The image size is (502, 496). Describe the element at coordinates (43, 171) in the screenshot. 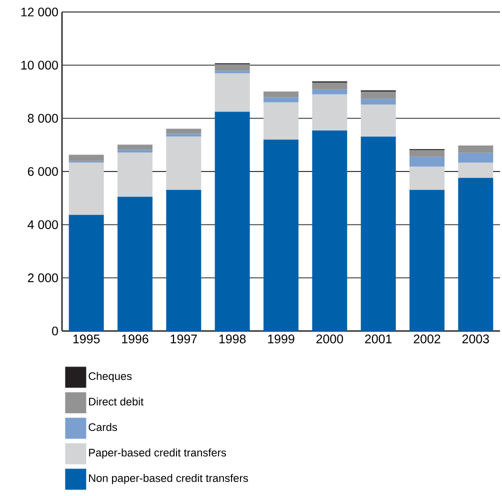

I see `y-tick-label: 6 000` at that location.